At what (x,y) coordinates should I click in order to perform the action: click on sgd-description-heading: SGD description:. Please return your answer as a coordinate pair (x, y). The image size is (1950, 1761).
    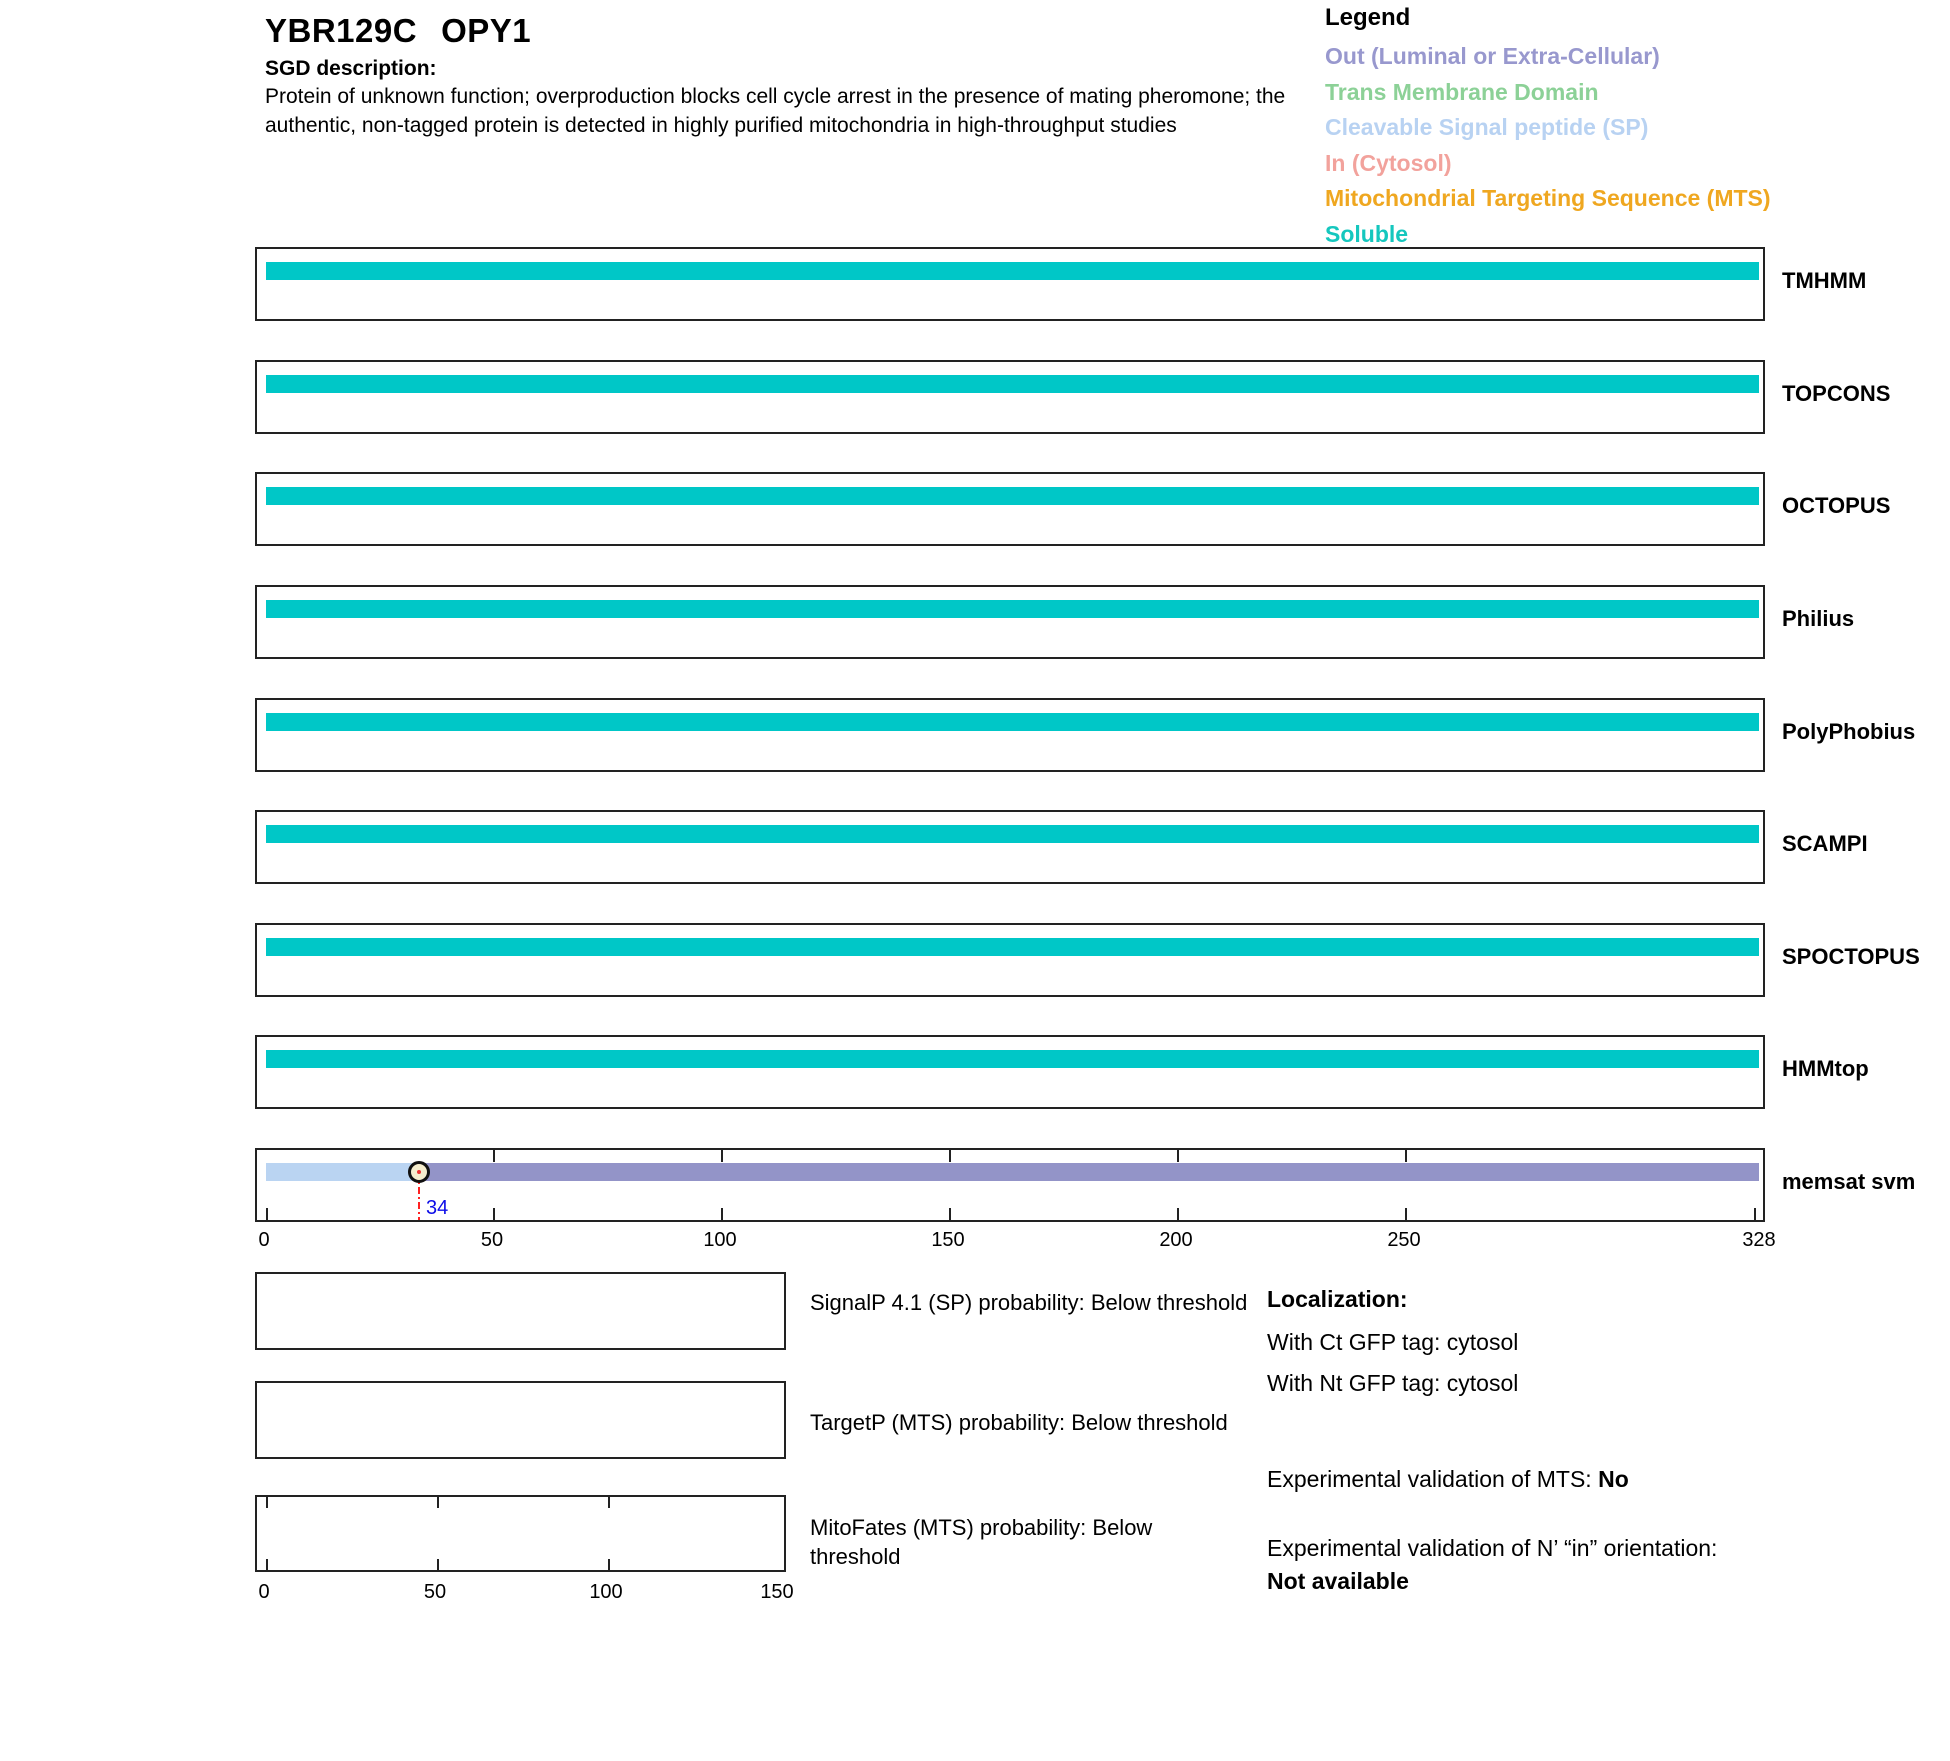
    Looking at the image, I should click on (351, 68).